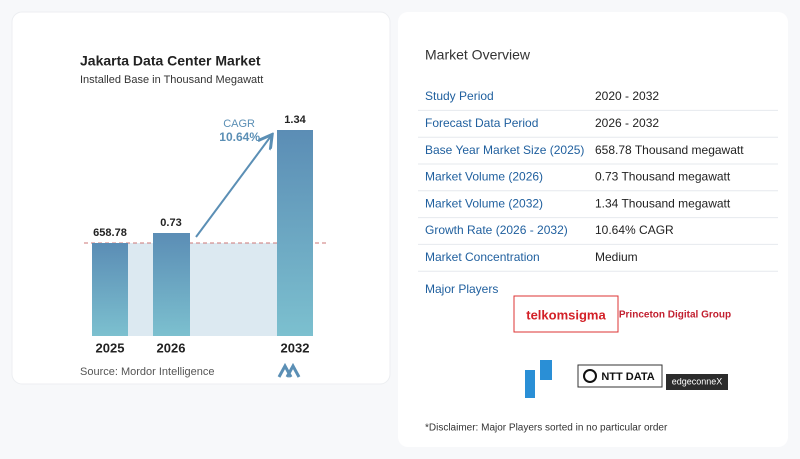 The image size is (800, 459). What do you see at coordinates (110, 233) in the screenshot?
I see `value-label: 658.78` at bounding box center [110, 233].